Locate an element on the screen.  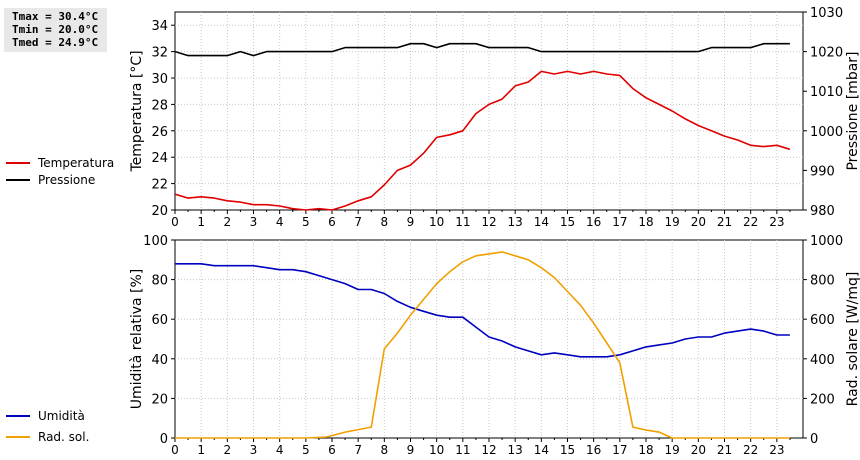
y-left-tick-label: 60 is located at coordinates (159, 320).